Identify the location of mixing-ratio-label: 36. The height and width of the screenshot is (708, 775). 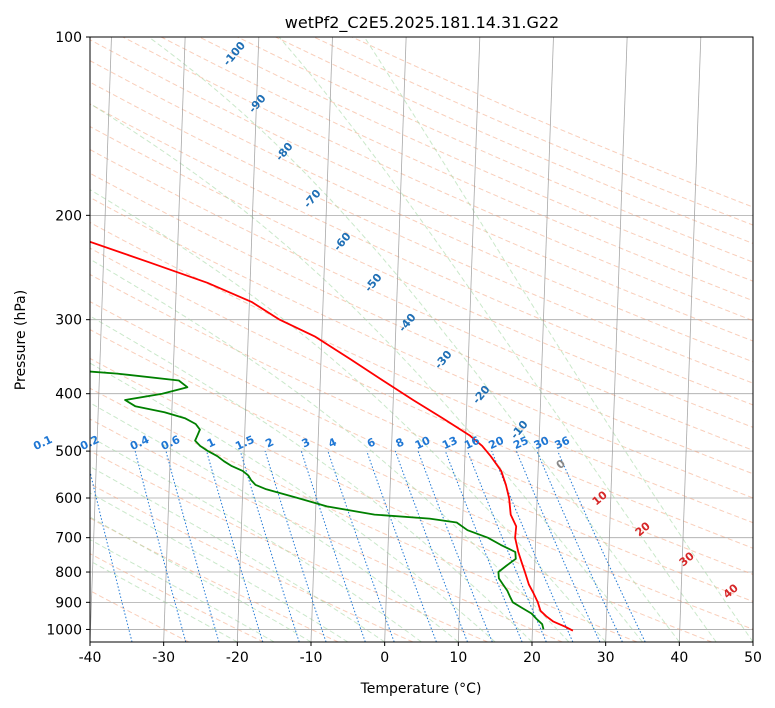
(563, 443).